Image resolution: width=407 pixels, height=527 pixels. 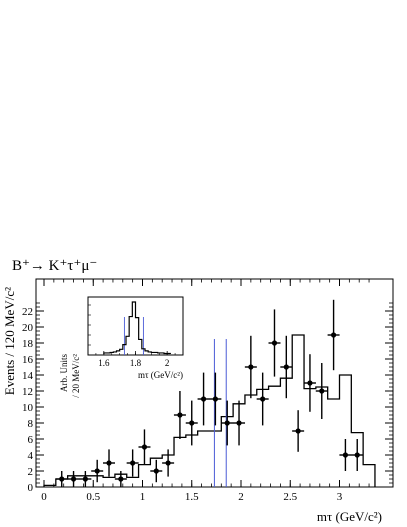 What do you see at coordinates (27, 392) in the screenshot?
I see `y-tick-label: 12` at bounding box center [27, 392].